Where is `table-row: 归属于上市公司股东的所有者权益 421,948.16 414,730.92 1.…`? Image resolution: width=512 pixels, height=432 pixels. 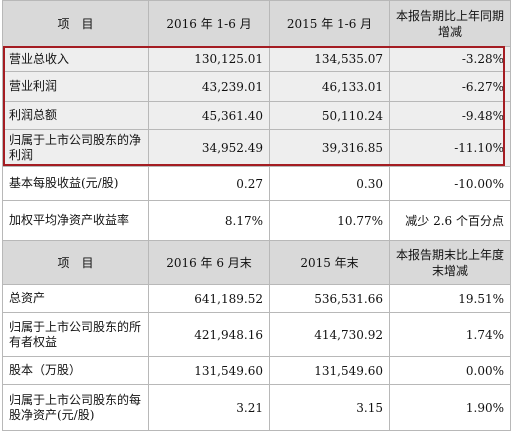 table-row: 归属于上市公司股东的所有者权益 421,948.16 414,730.92 1.… is located at coordinates (256, 334).